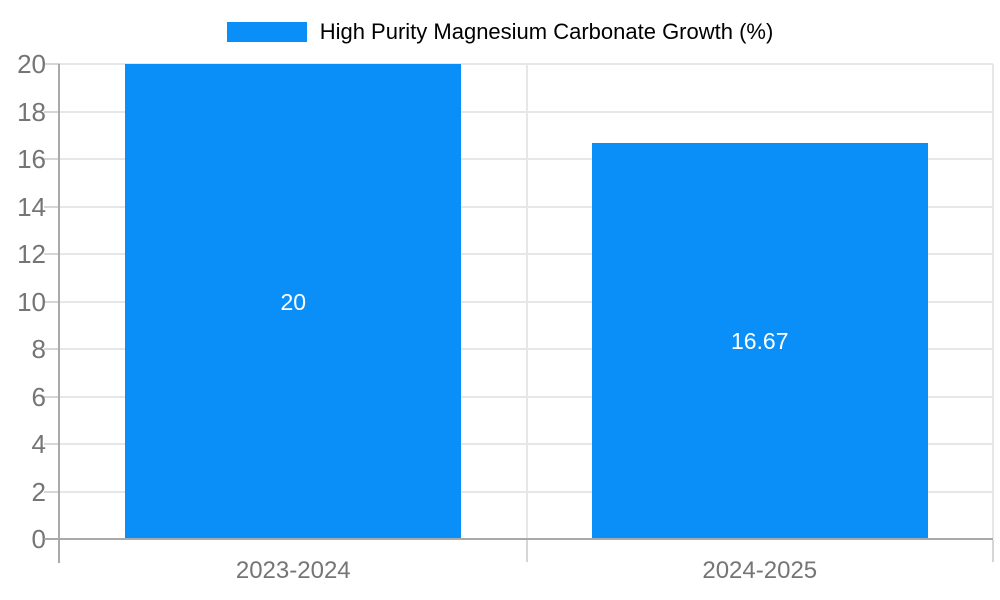  What do you see at coordinates (38, 491) in the screenshot?
I see `y-tick-label: 2` at bounding box center [38, 491].